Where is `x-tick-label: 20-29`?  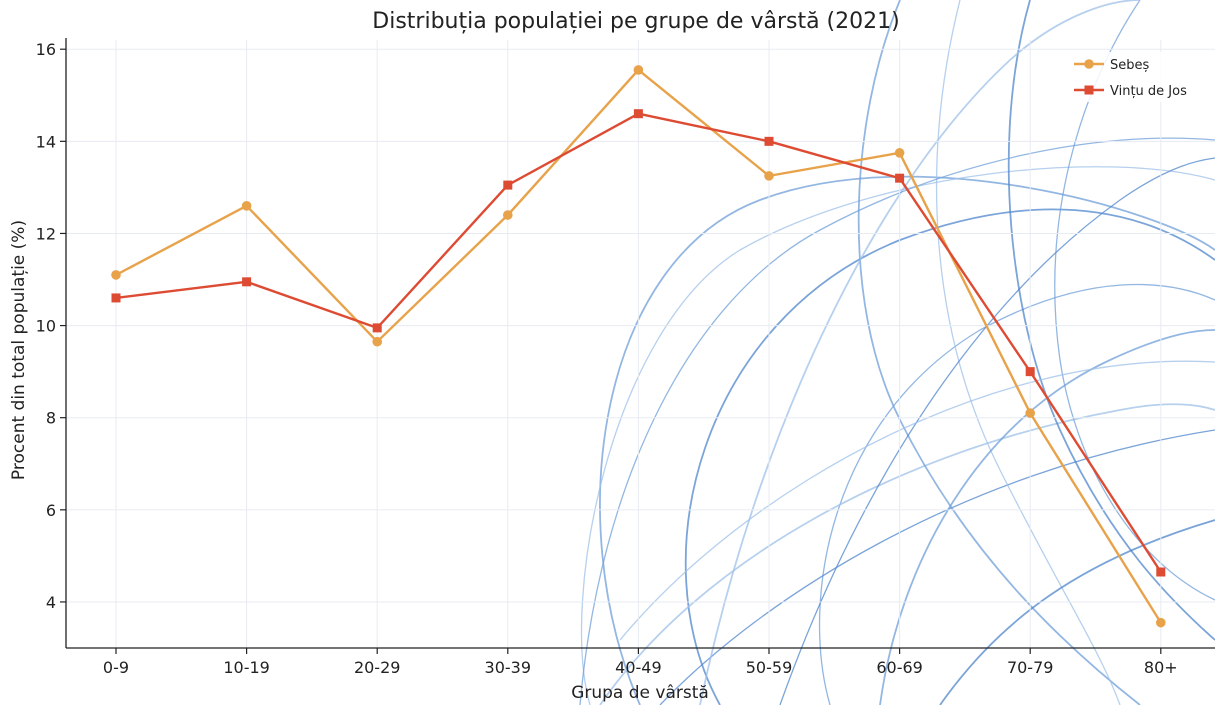 x-tick-label: 20-29 is located at coordinates (377, 667).